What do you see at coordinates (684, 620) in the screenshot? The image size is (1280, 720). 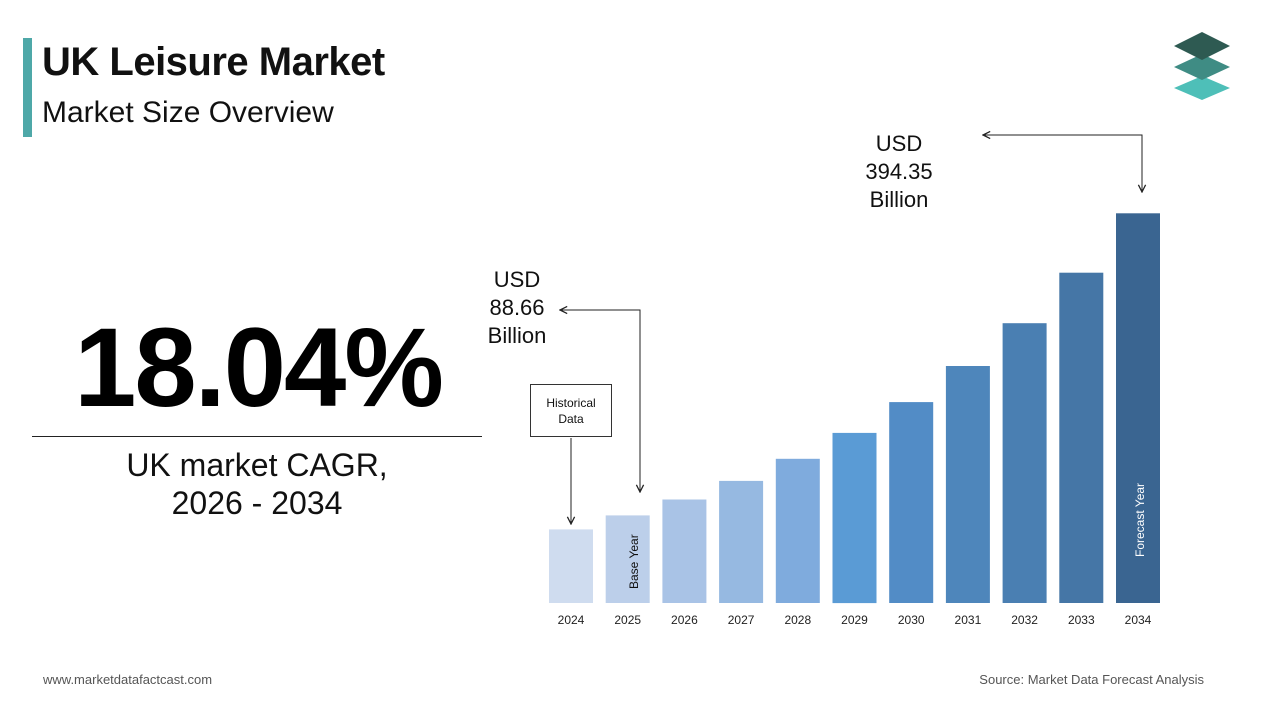 I see `x-tick-label-2026: 2026` at bounding box center [684, 620].